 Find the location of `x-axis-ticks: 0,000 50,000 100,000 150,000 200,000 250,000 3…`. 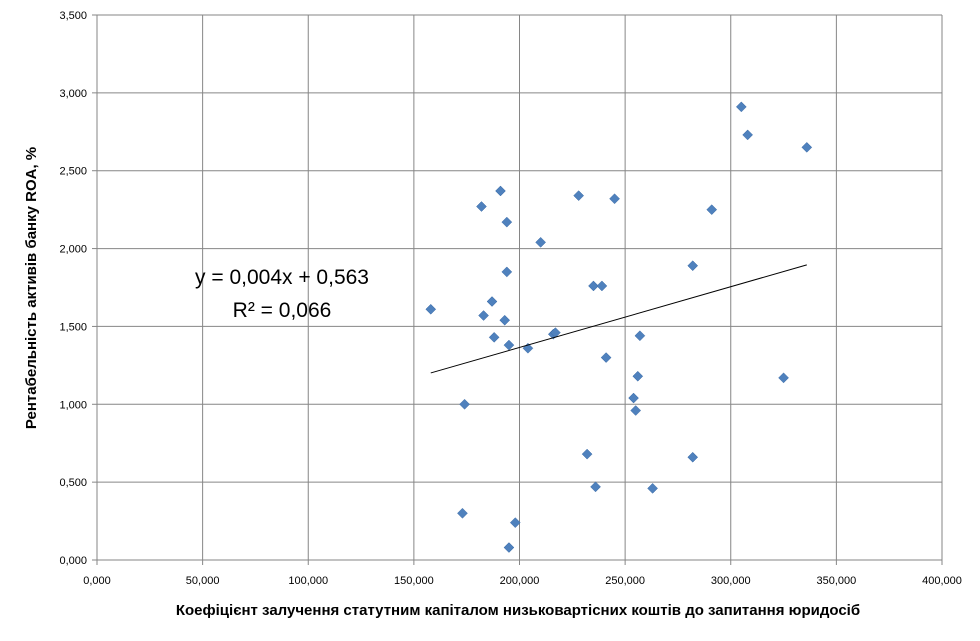

x-axis-ticks: 0,000 50,000 100,000 150,000 200,000 250,000 3… is located at coordinates (522, 581).